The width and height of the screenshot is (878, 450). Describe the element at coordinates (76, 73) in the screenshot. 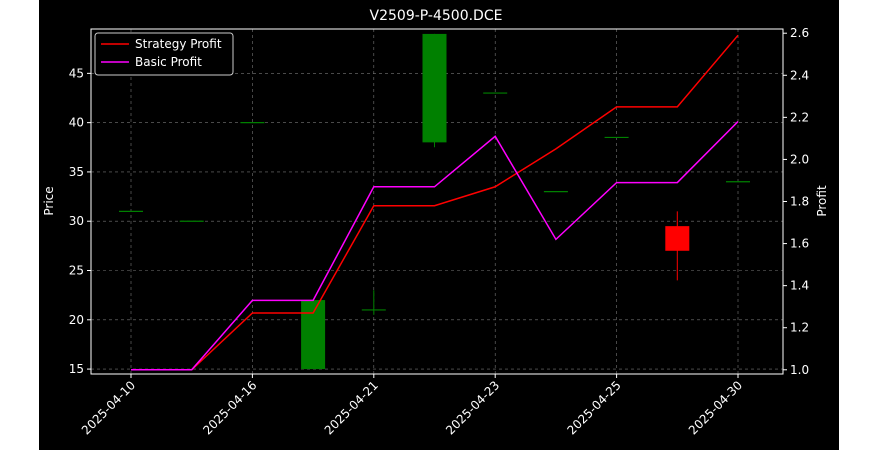

I see `y-left-tick-label: 45` at that location.